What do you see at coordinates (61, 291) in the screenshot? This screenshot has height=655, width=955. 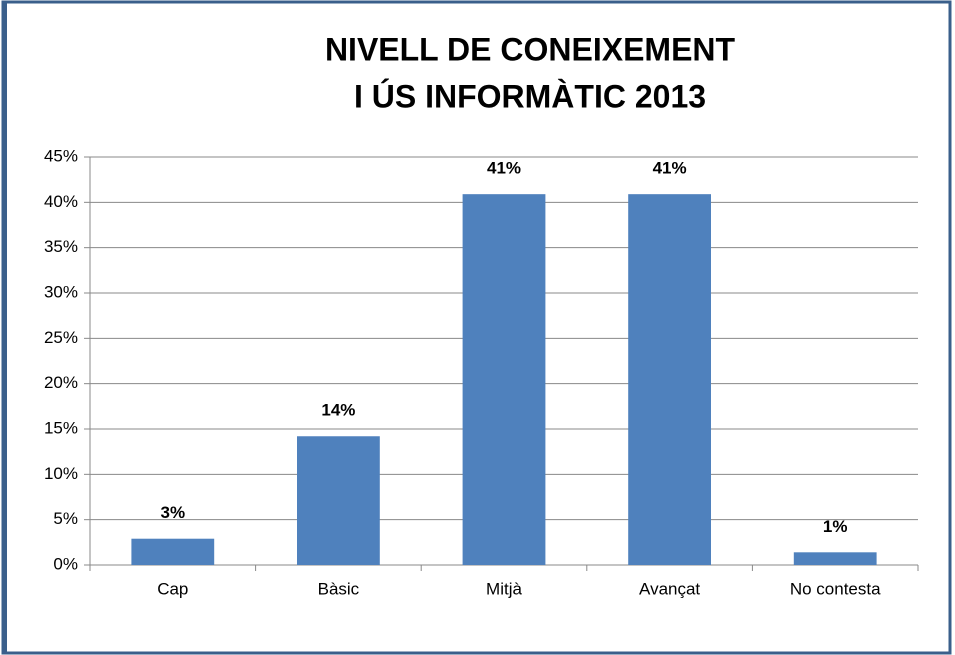 I see `y-tick-label: 30%` at bounding box center [61, 291].